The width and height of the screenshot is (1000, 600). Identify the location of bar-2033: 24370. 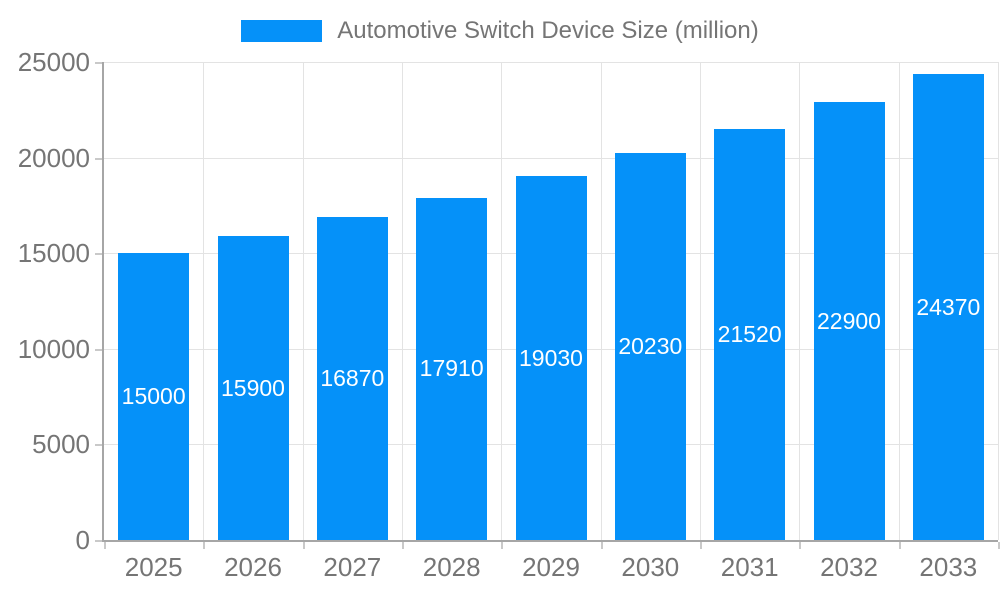
(948, 307).